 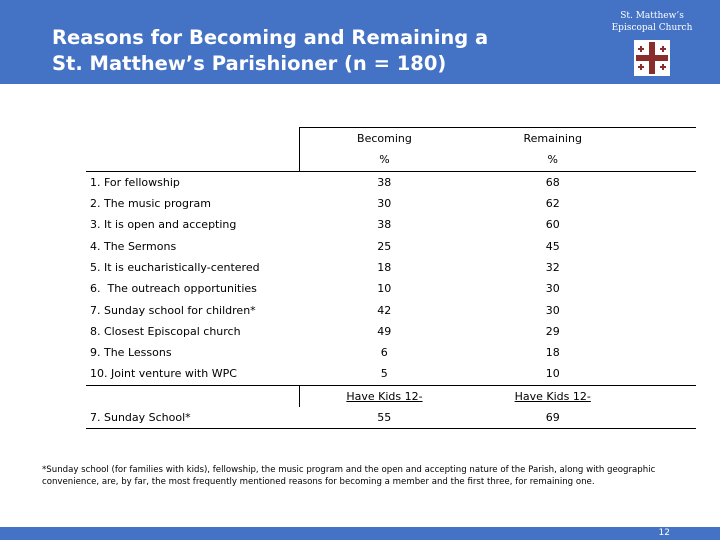 I want to click on becoming-value: 5, so click(x=384, y=374).